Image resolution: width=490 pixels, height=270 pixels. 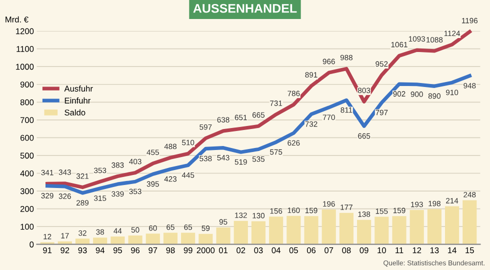 What do you see at coordinates (258, 250) in the screenshot?
I see `x-tick-label: 03` at bounding box center [258, 250].